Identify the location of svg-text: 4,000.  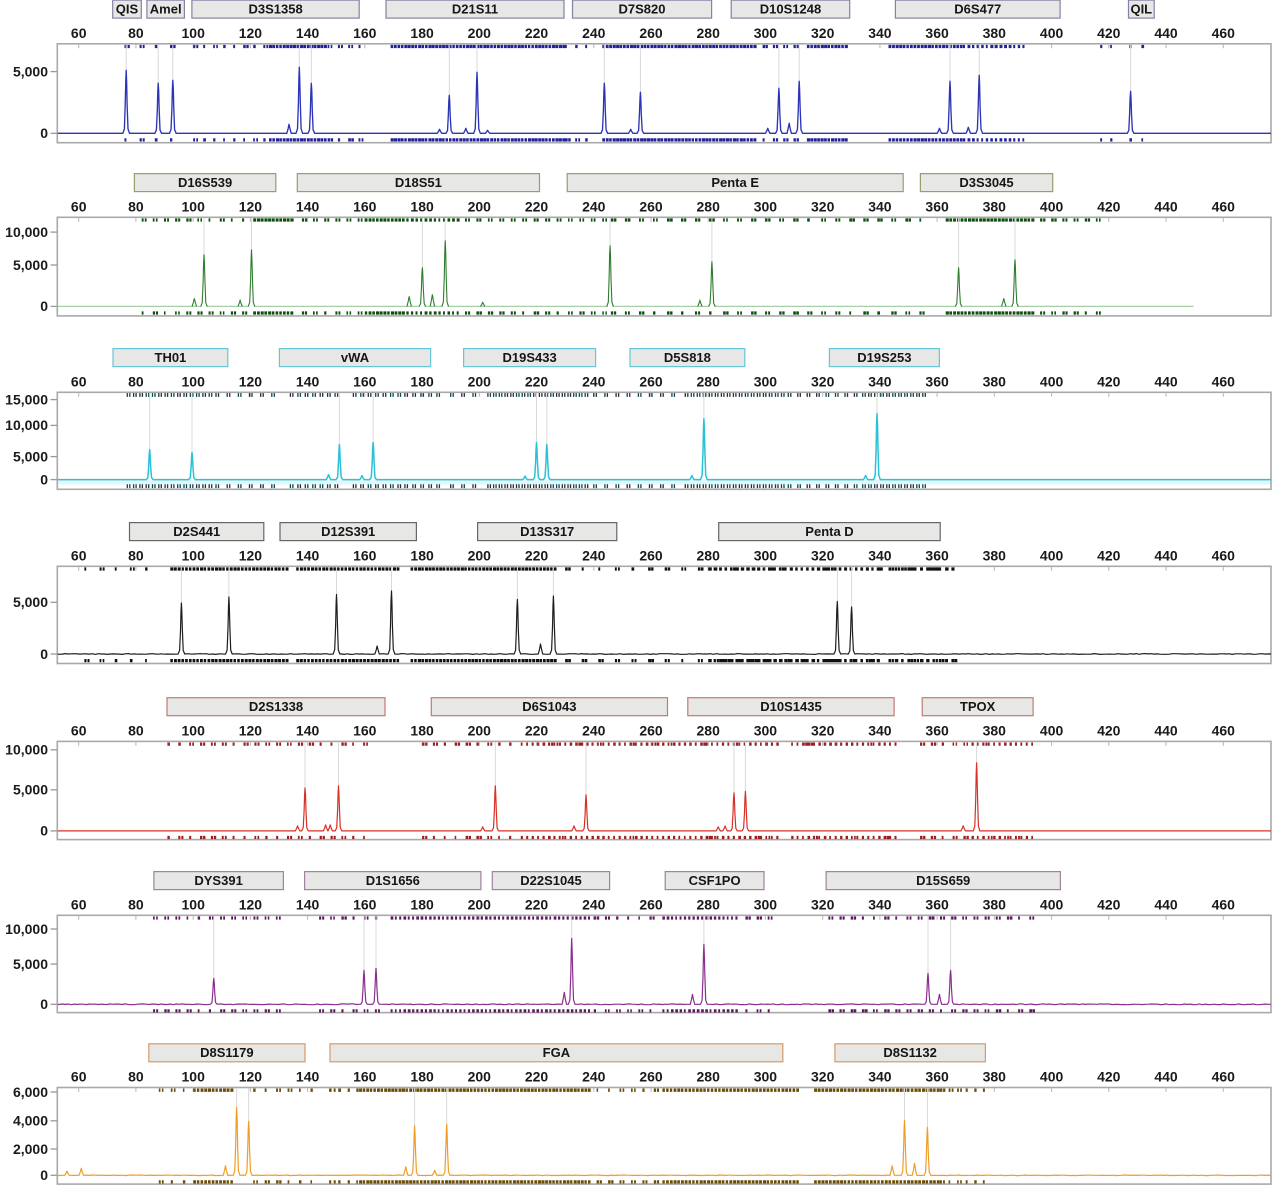
(30, 1121).